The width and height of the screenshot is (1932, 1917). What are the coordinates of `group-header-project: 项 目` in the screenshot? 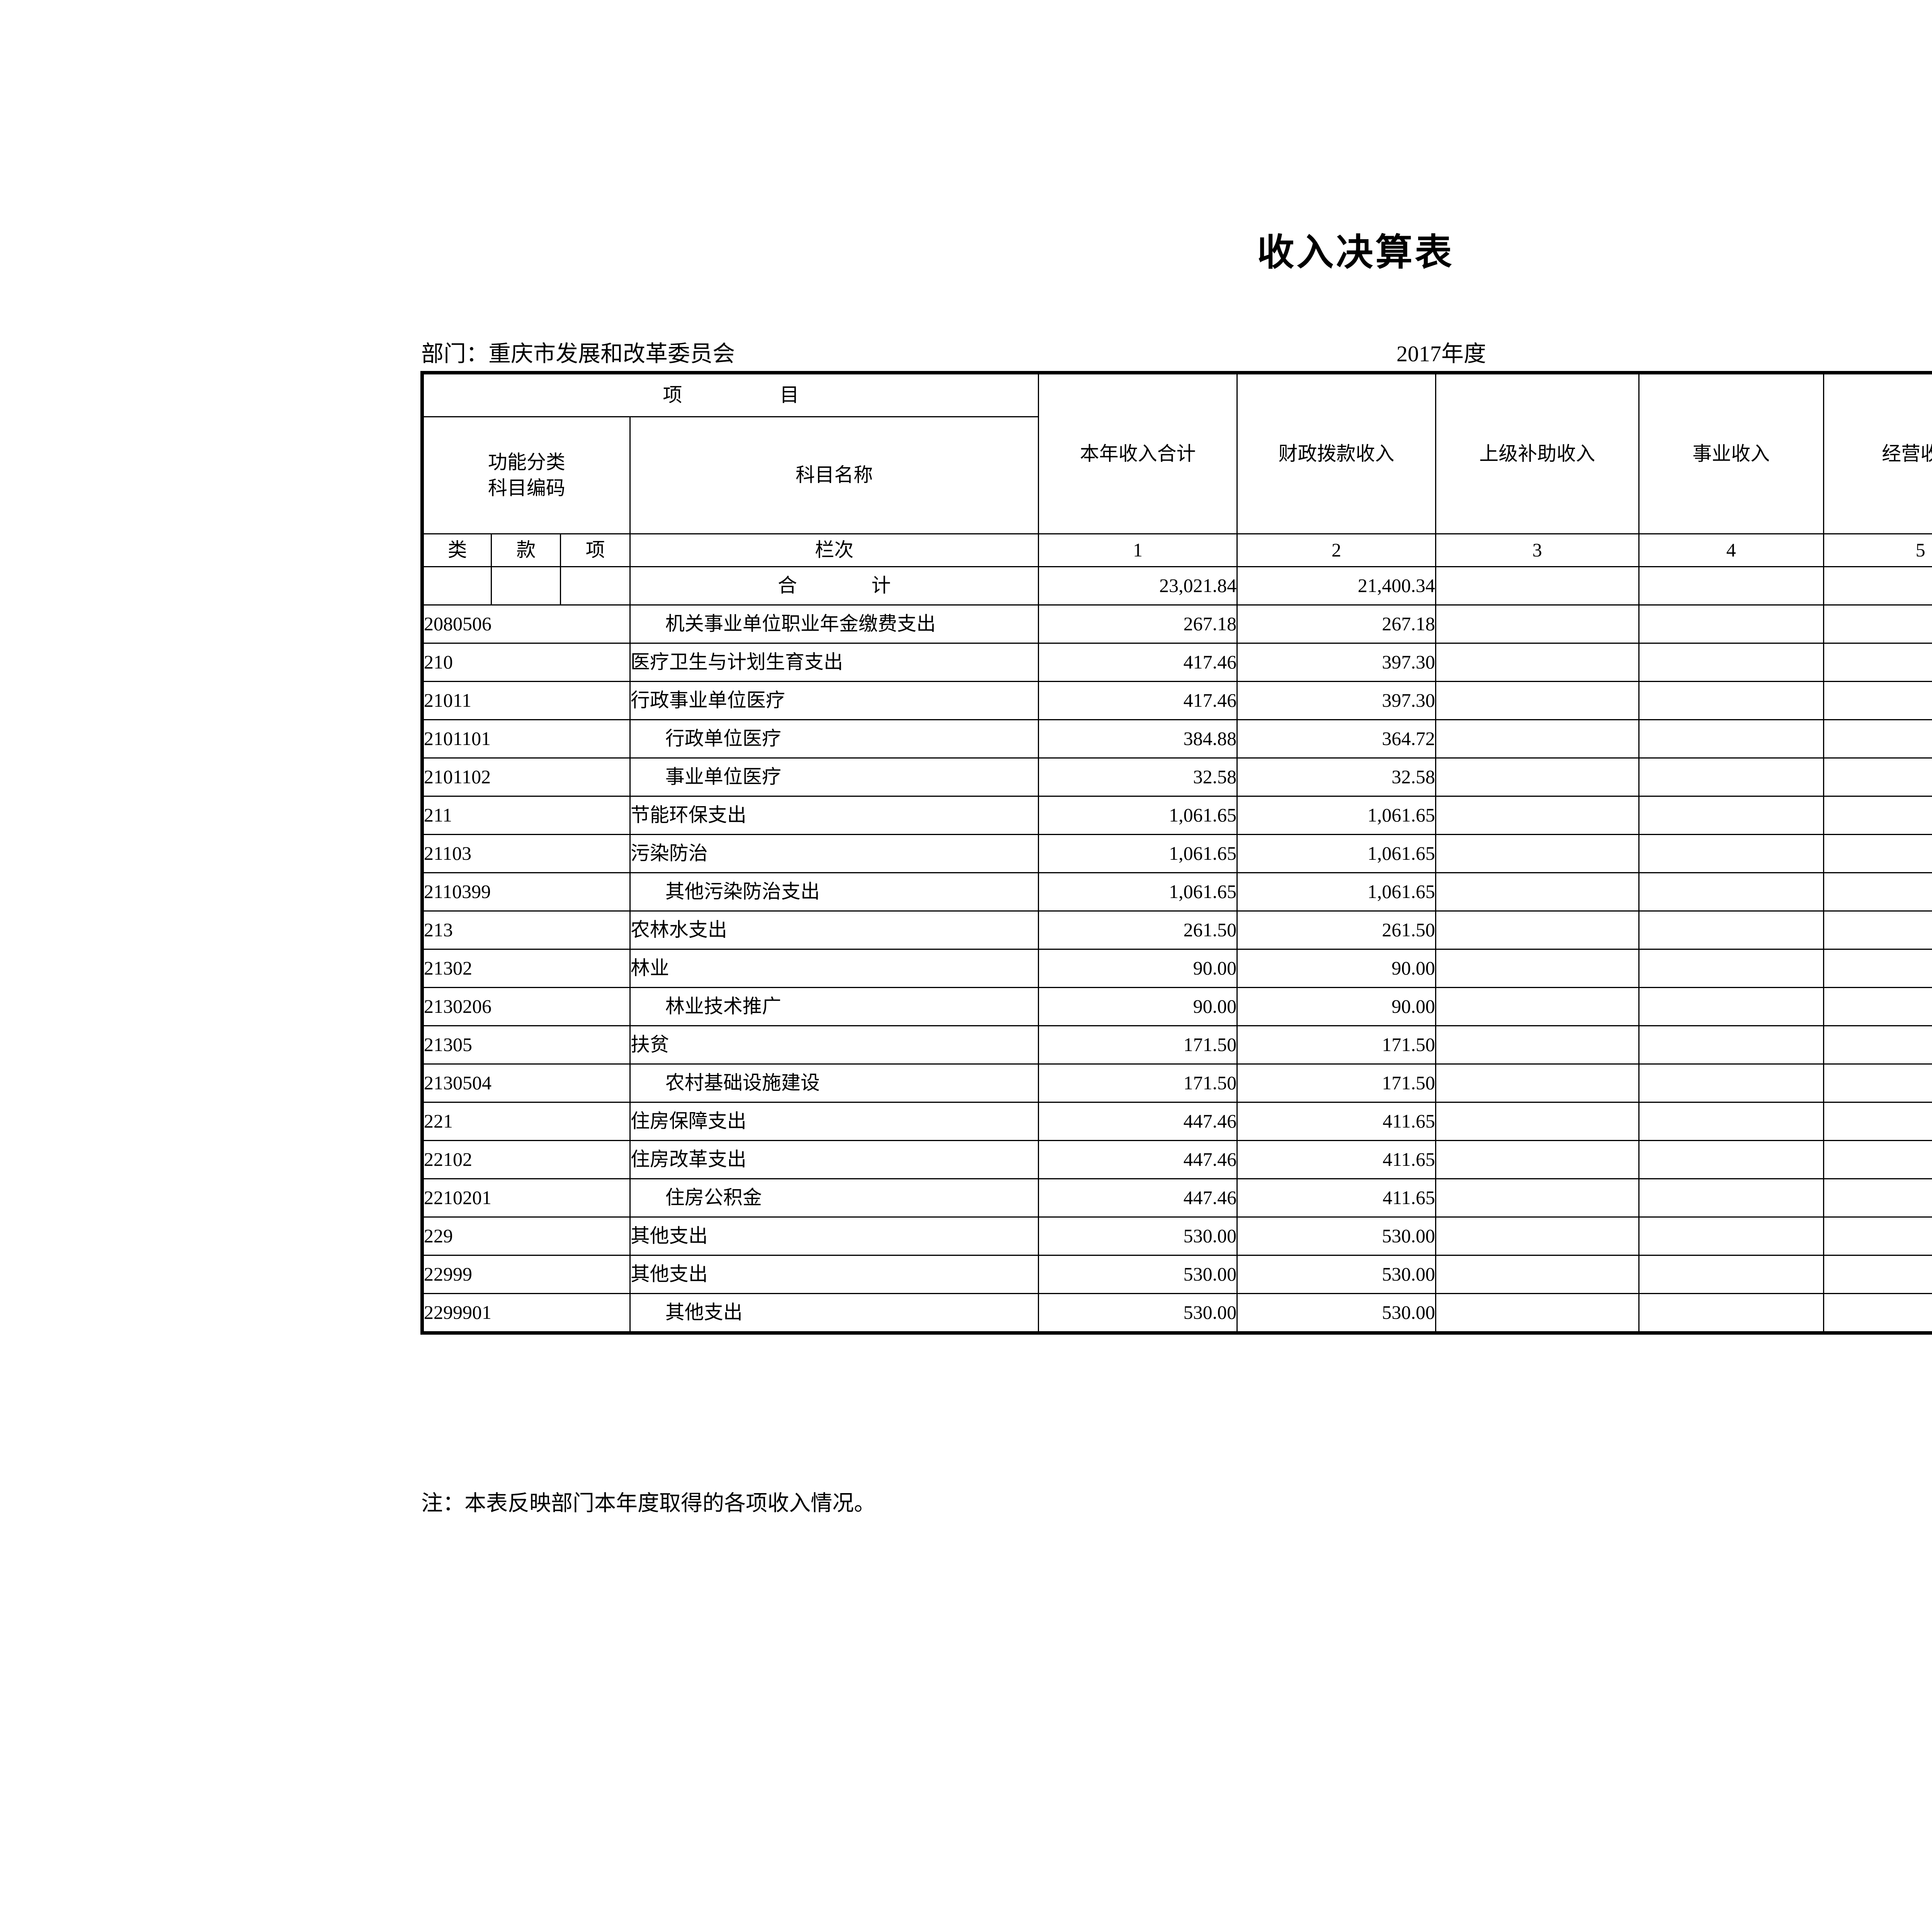 It's located at (730, 394).